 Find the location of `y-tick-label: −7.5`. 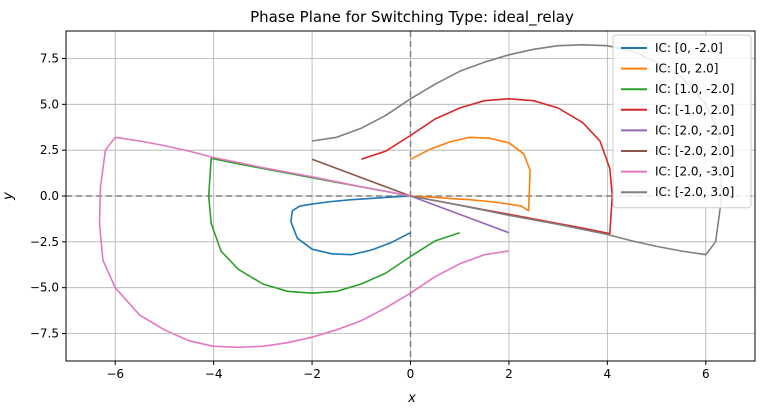

y-tick-label: −7.5 is located at coordinates (44, 334).